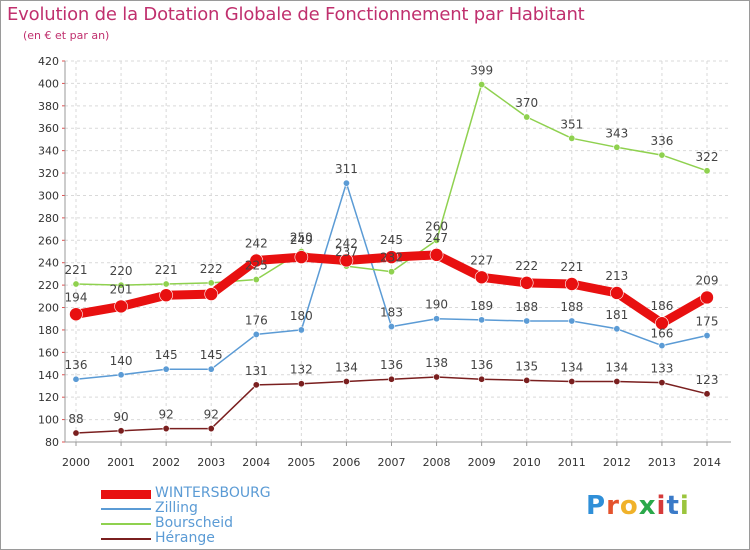 This screenshot has width=750, height=550. What do you see at coordinates (527, 462) in the screenshot?
I see `x-tick-label: 2010` at bounding box center [527, 462].